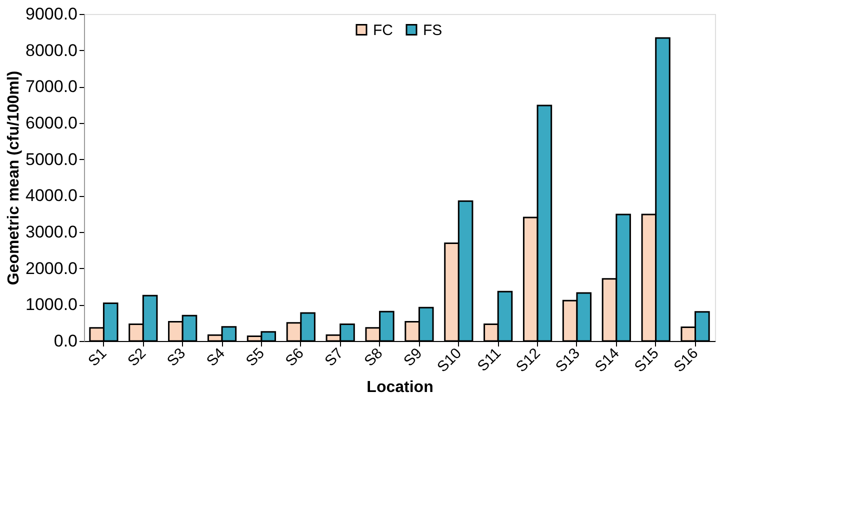 The image size is (849, 521). Describe the element at coordinates (52, 232) in the screenshot. I see `y-tick-label: 3000.0` at that location.